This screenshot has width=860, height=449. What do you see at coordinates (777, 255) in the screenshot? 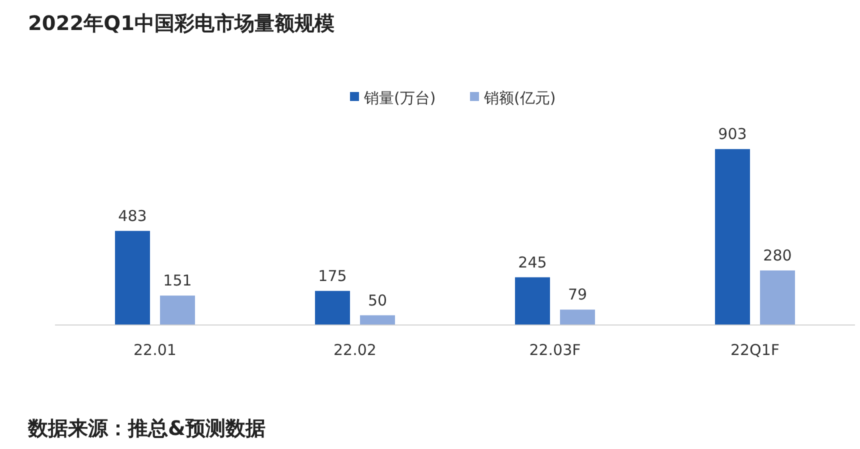
I see `data-label: 280` at bounding box center [777, 255].